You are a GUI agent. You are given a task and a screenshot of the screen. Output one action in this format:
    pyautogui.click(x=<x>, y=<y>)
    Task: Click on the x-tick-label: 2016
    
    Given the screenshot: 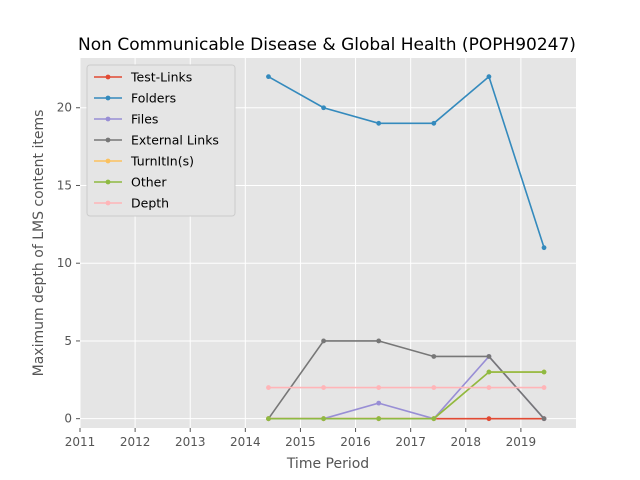 What is the action you would take?
    pyautogui.click(x=355, y=442)
    